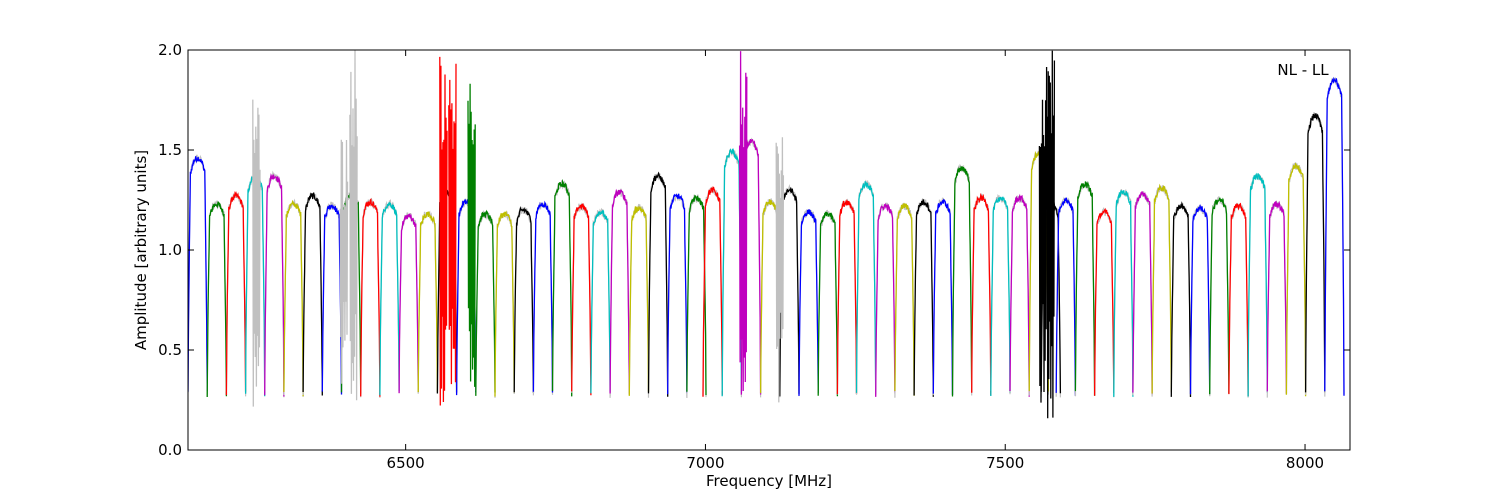 The image size is (1500, 500). I want to click on x-tick-label: 7000, so click(705, 463).